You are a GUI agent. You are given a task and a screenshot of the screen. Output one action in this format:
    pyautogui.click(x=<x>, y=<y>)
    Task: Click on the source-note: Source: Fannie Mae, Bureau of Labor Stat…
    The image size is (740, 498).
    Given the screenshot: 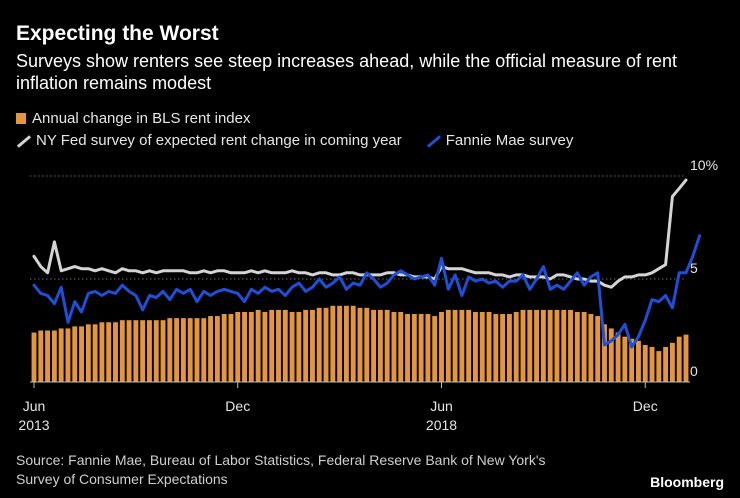 What is the action you would take?
    pyautogui.click(x=281, y=469)
    